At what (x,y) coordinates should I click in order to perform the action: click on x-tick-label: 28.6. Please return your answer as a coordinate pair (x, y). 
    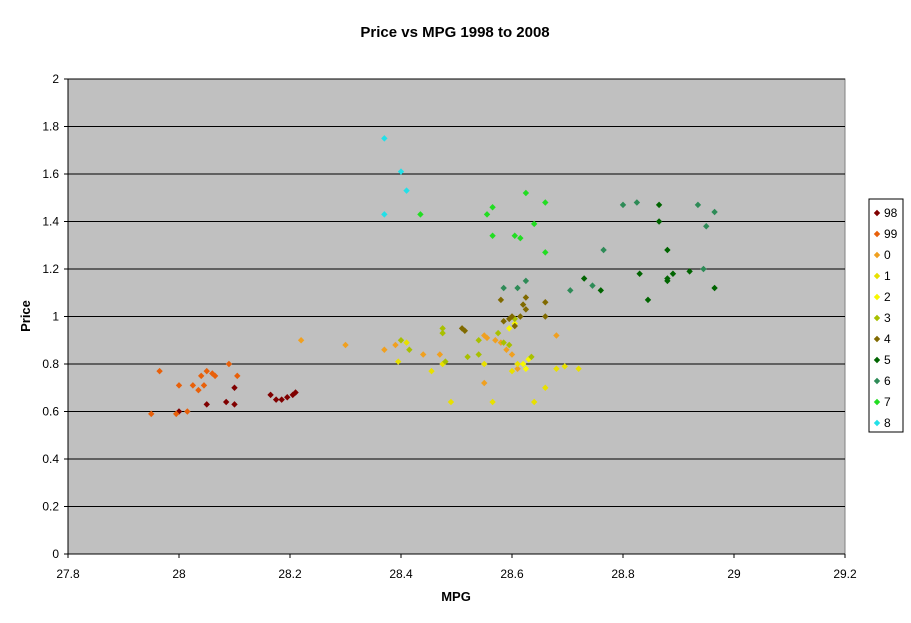
    Looking at the image, I should click on (512, 574).